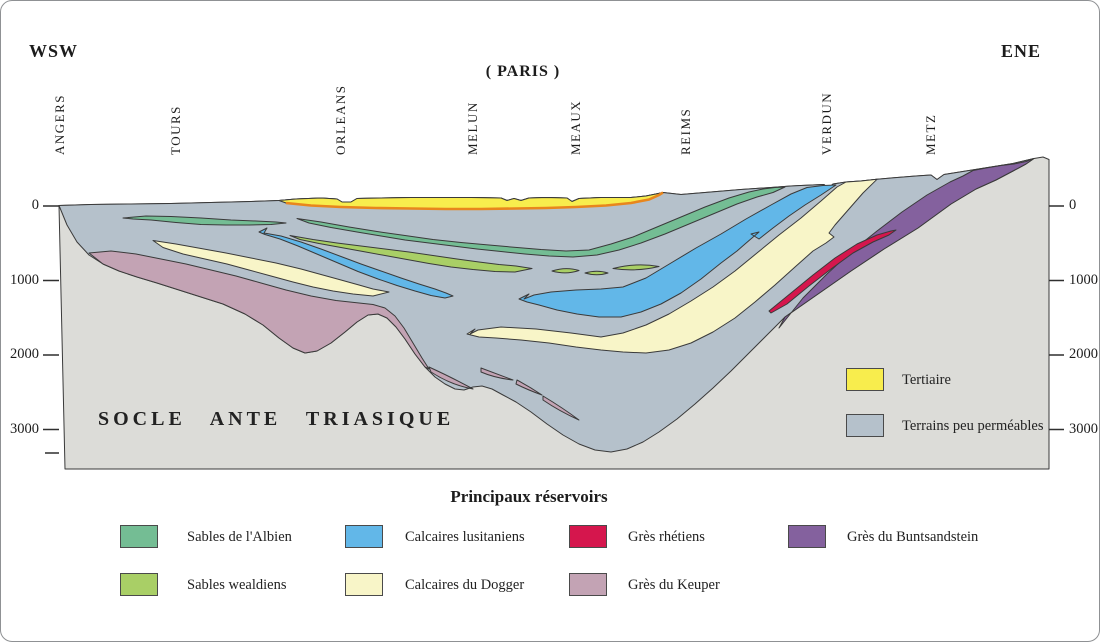  Describe the element at coordinates (926, 380) in the screenshot. I see `inset-label-tertiaire: Tertiaire` at that location.